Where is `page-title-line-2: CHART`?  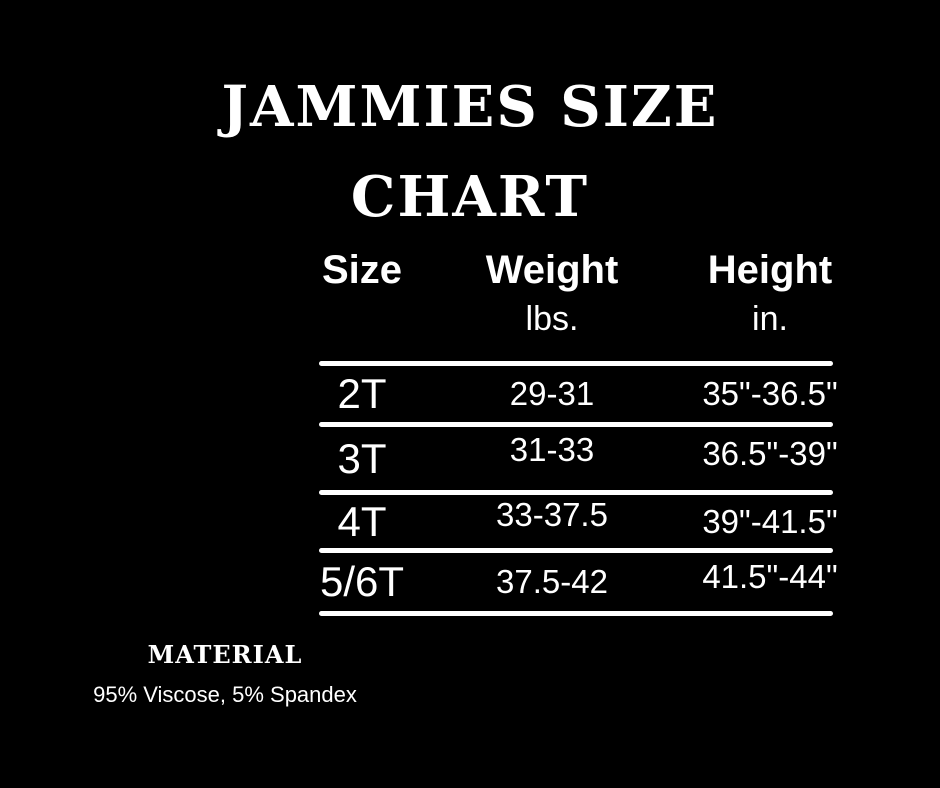 page-title-line-2: CHART is located at coordinates (470, 197).